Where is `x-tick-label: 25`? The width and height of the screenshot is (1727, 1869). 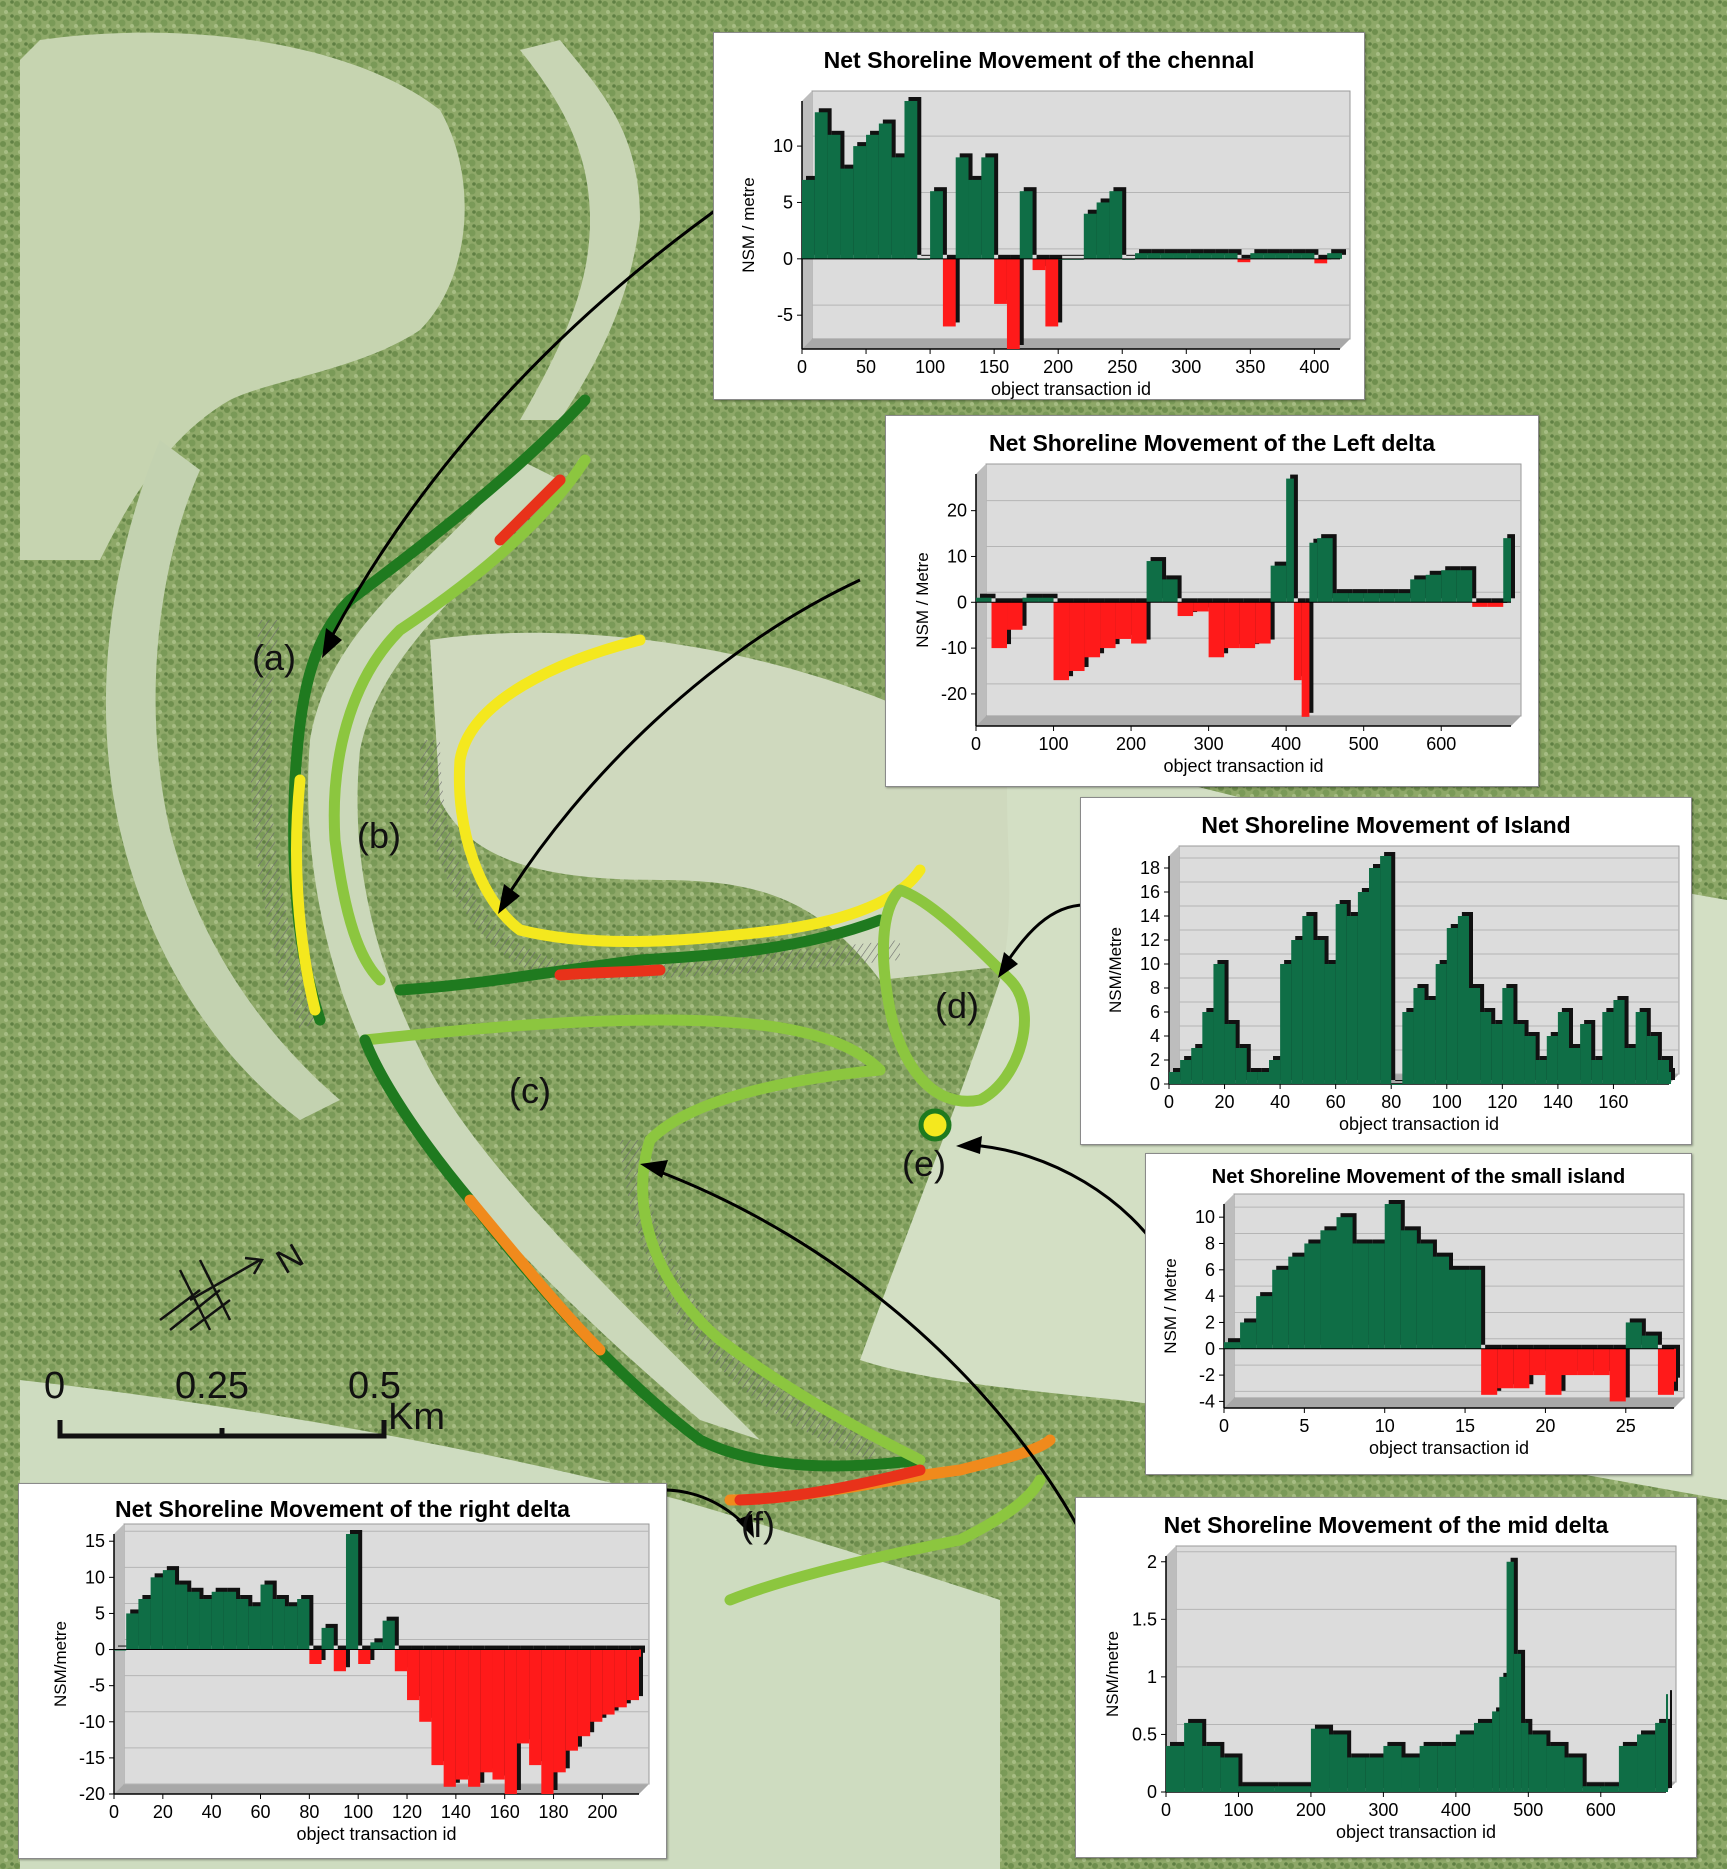
x-tick-label: 25 is located at coordinates (1626, 1426).